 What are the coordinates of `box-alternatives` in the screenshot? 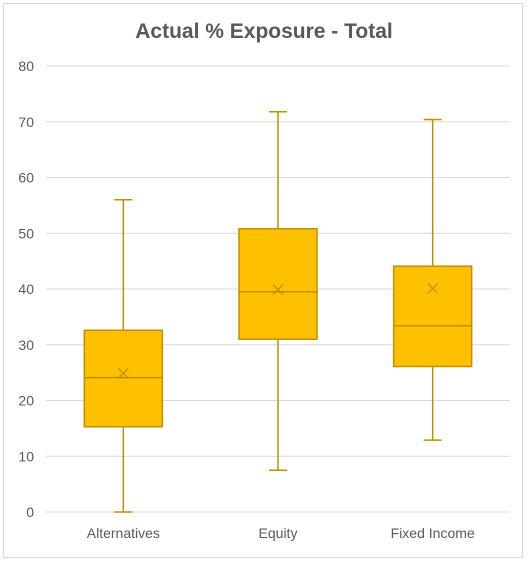 It's located at (123, 356).